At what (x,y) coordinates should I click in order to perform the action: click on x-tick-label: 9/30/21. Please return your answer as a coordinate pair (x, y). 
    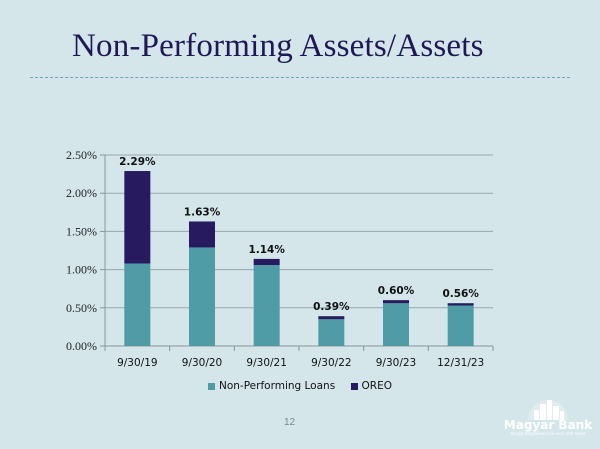
    Looking at the image, I should click on (266, 363).